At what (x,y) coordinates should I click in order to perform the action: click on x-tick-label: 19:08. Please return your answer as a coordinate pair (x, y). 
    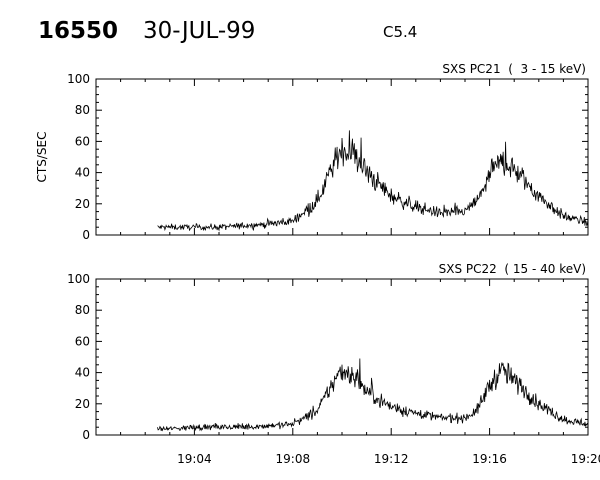
    Looking at the image, I should click on (293, 459).